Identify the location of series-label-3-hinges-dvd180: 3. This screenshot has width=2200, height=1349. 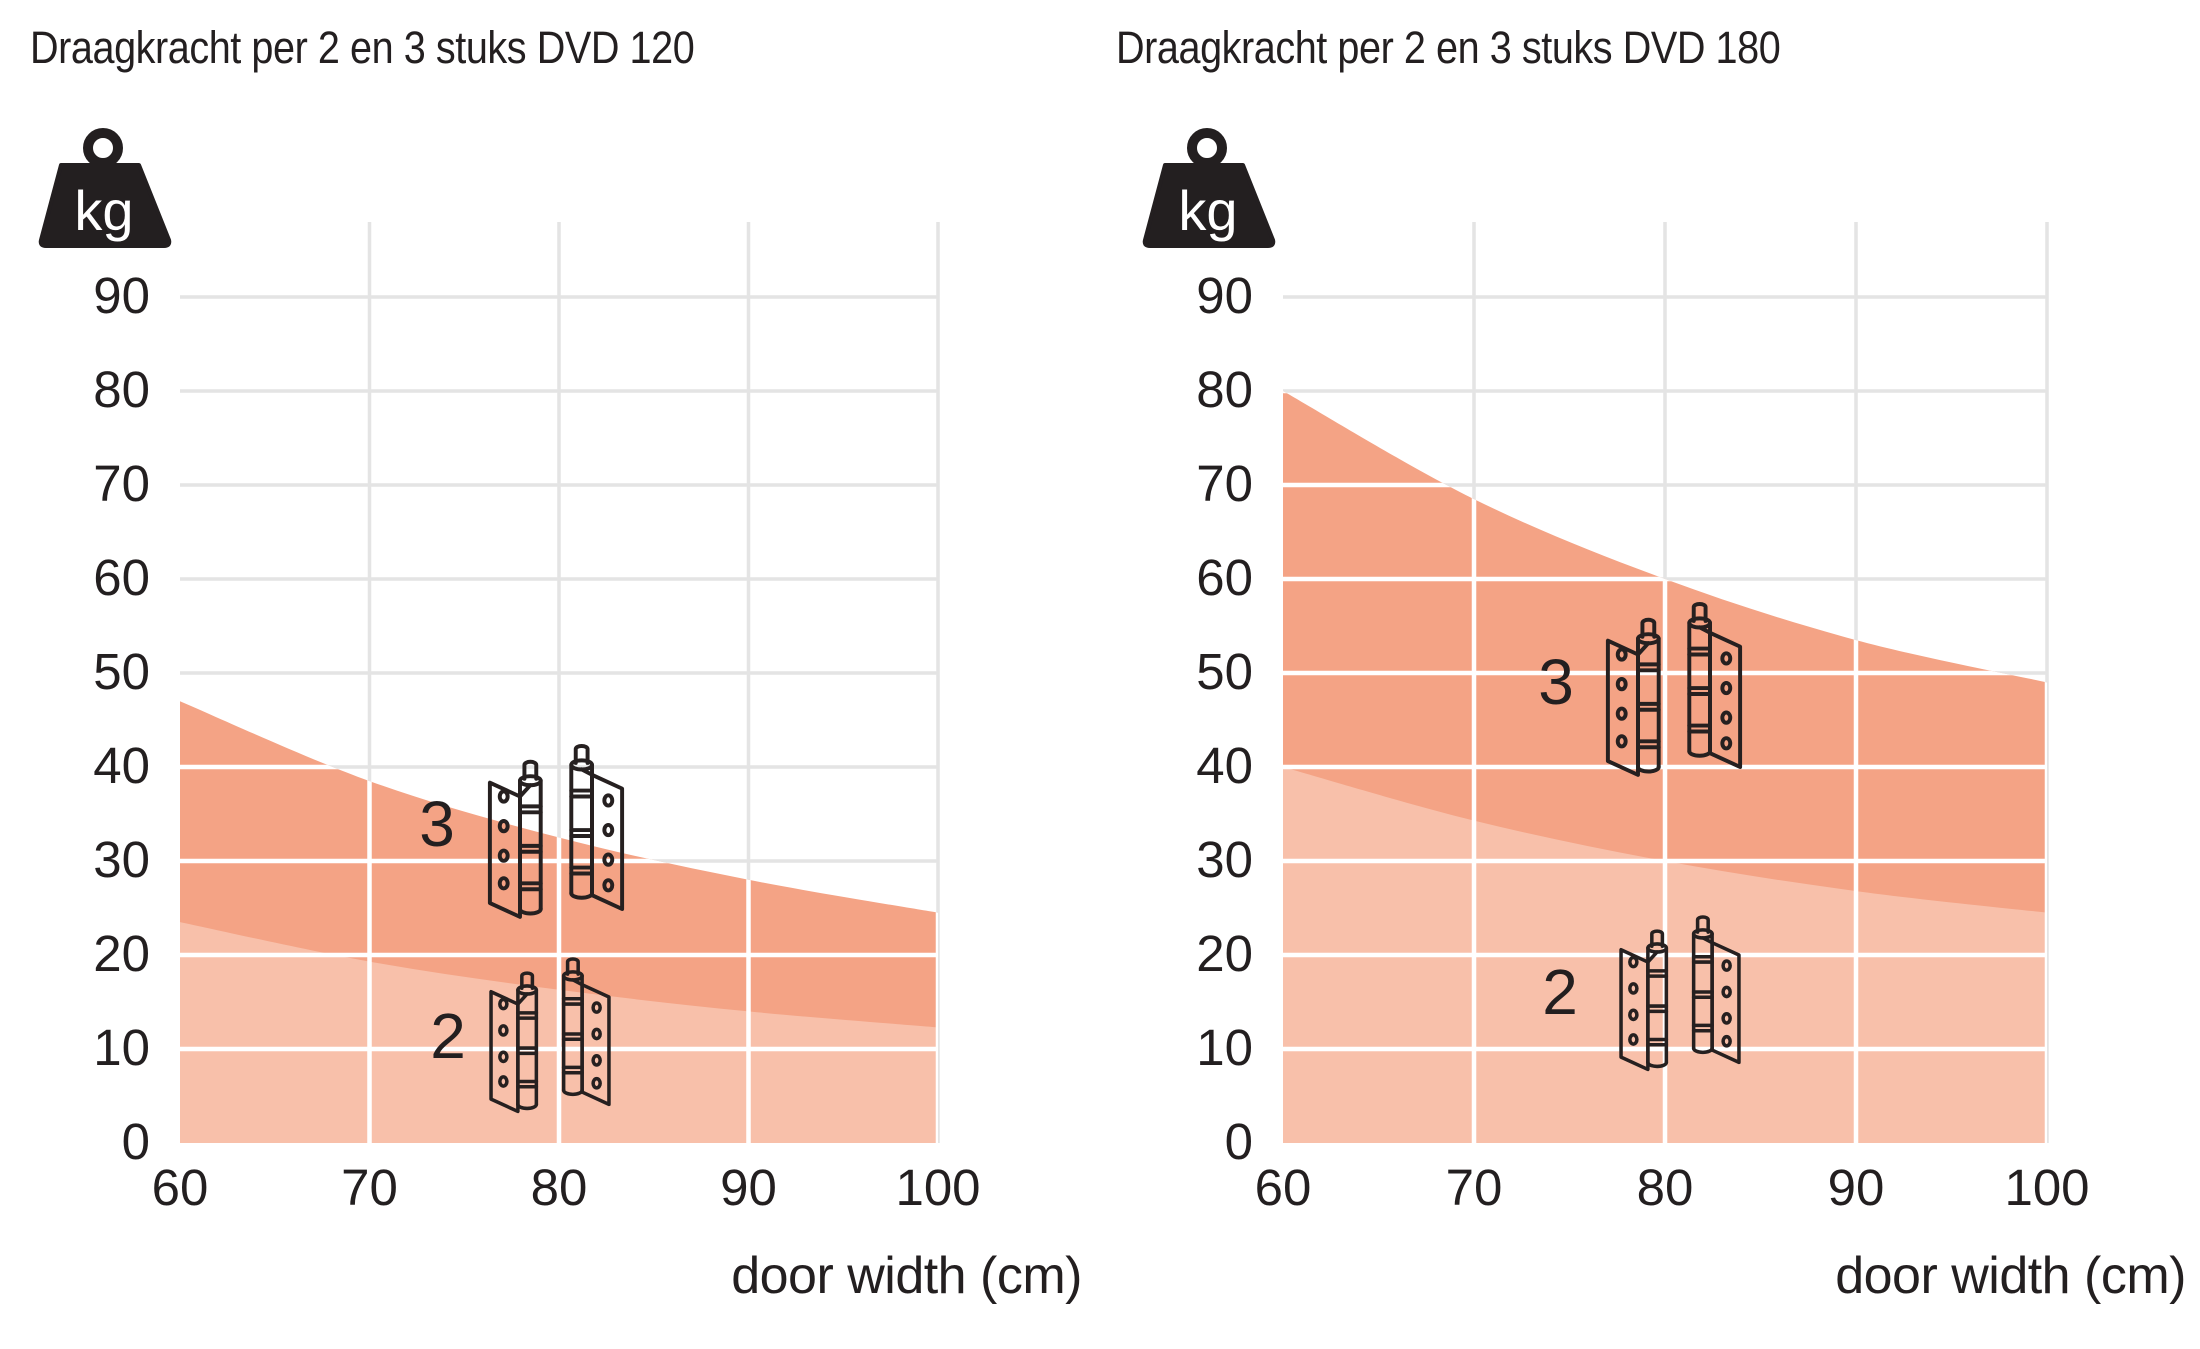
(1556, 682).